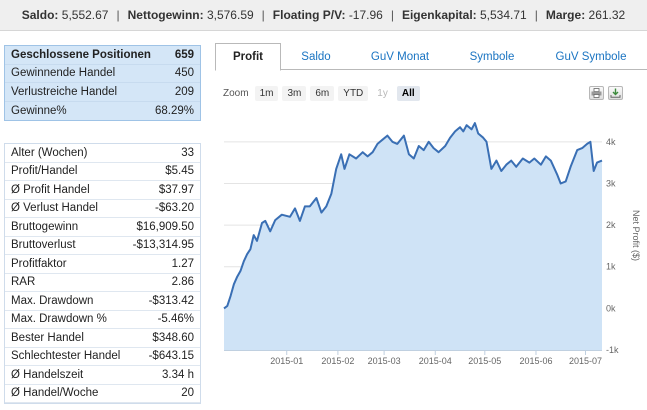  What do you see at coordinates (102, 283) in the screenshot?
I see `stat-row: RAR 2.86` at bounding box center [102, 283].